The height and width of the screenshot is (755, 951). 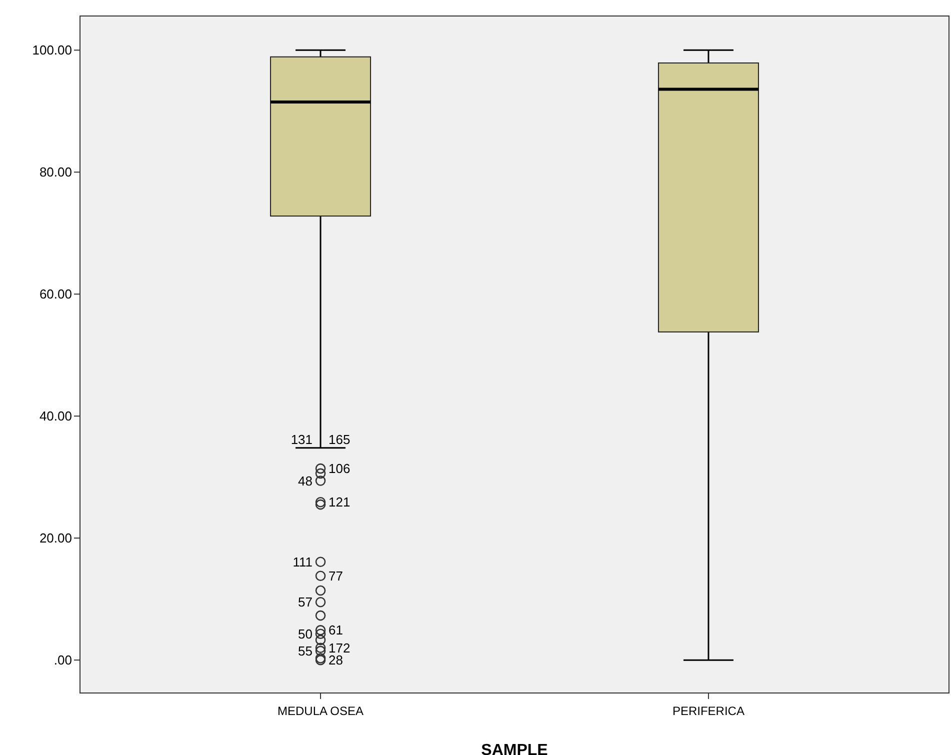 I want to click on annotation: 121, so click(x=339, y=502).